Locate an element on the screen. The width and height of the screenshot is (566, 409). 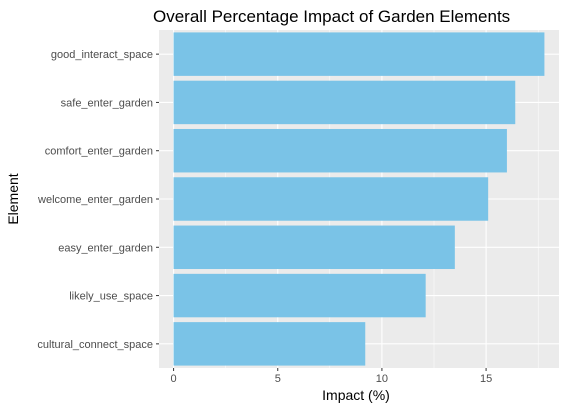
bar-welcome-enter-garden is located at coordinates (331, 199).